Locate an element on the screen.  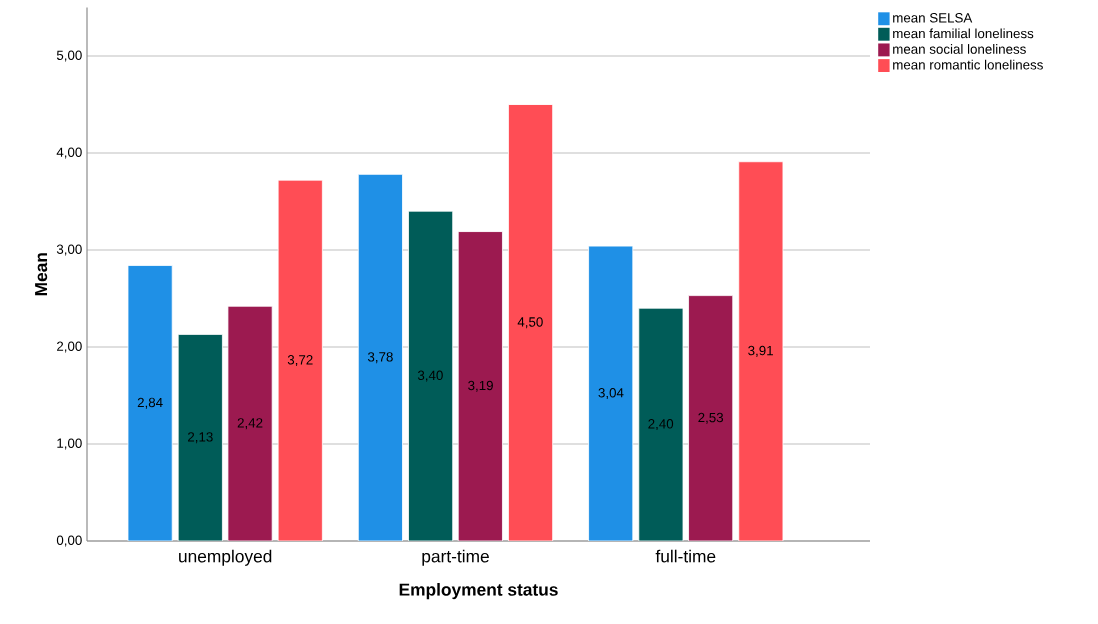
data-label: 3,19 is located at coordinates (480, 386).